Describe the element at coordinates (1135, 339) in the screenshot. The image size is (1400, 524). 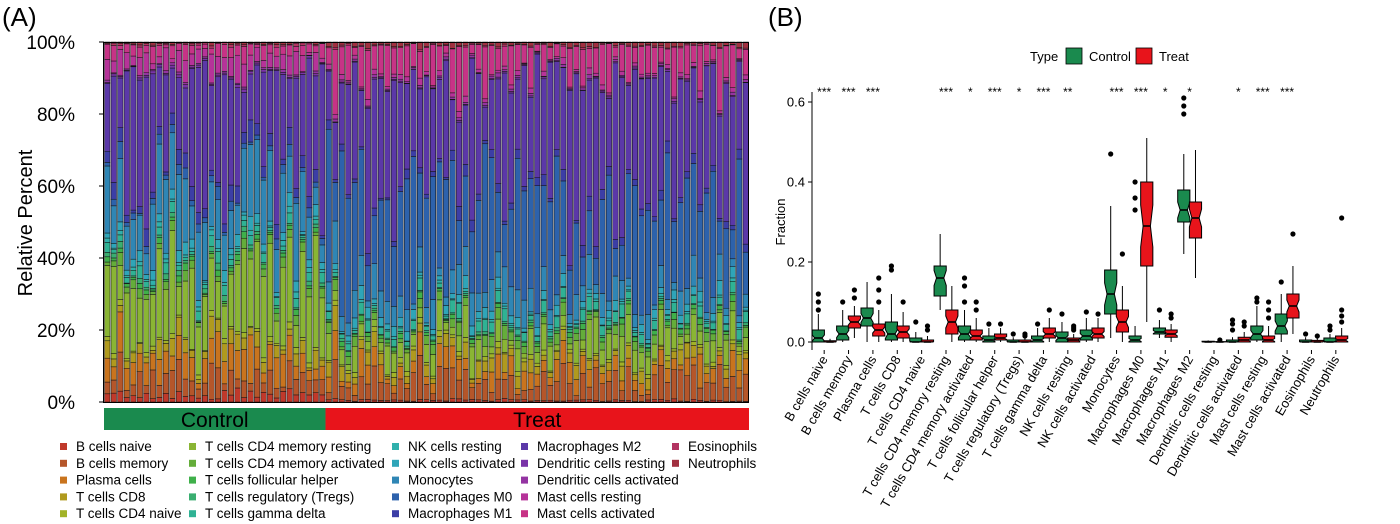
I see `box-body` at that location.